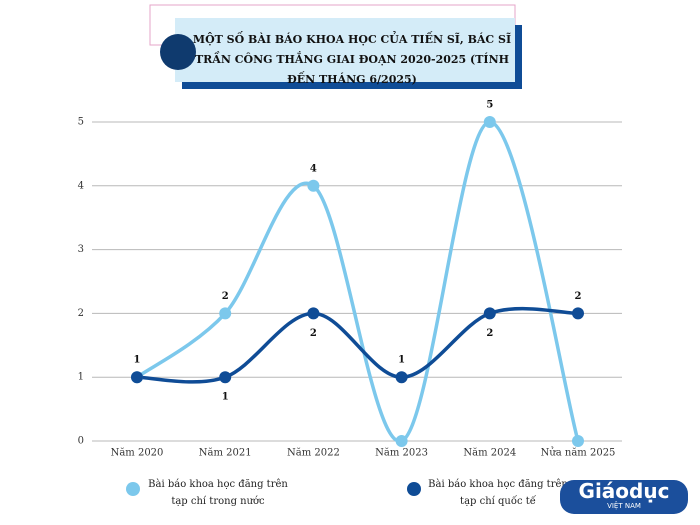  Describe the element at coordinates (81, 441) in the screenshot. I see `y-tick-label: 0` at that location.